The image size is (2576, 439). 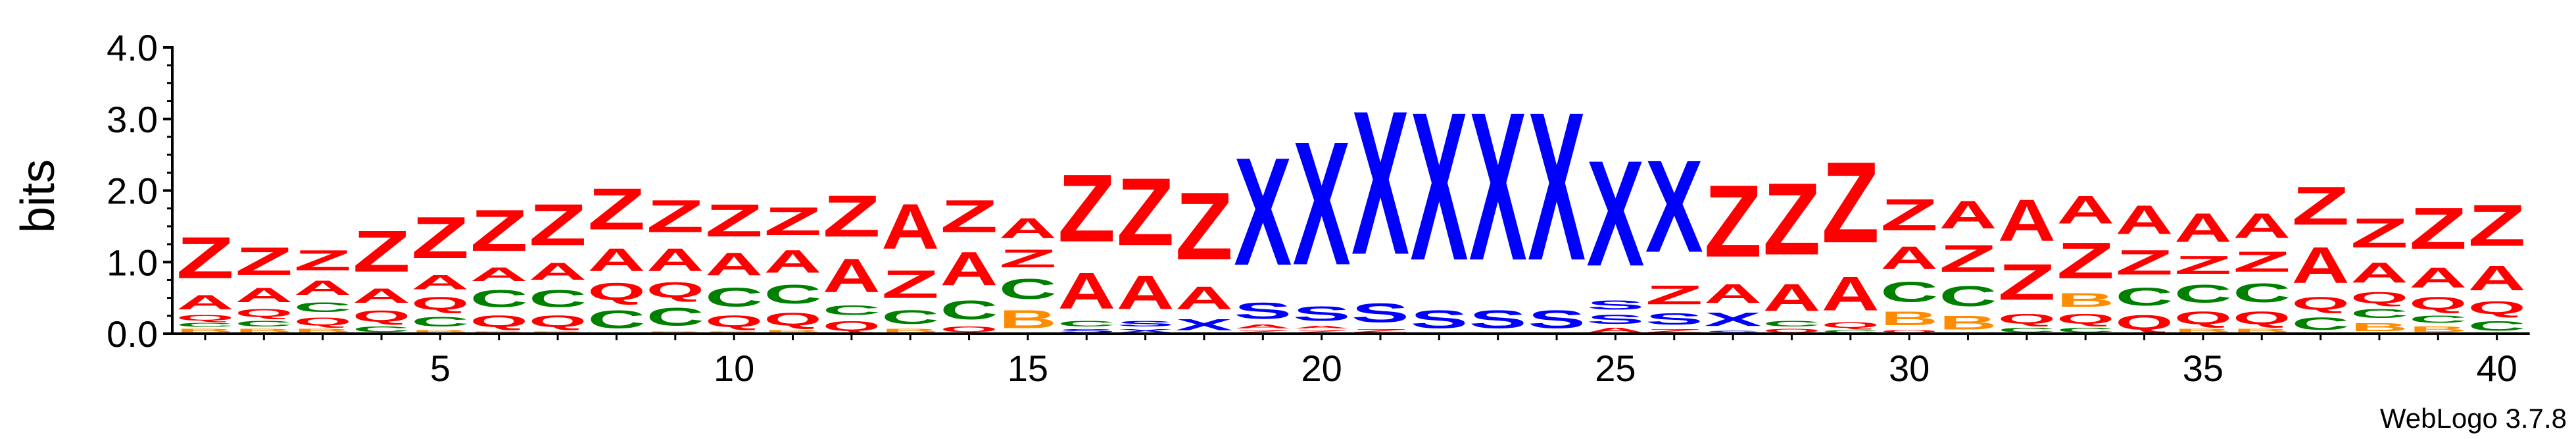 What do you see at coordinates (1361, 362) in the screenshot?
I see `x-axis-ticks: 5 10 15 20 25 30 35 40` at bounding box center [1361, 362].